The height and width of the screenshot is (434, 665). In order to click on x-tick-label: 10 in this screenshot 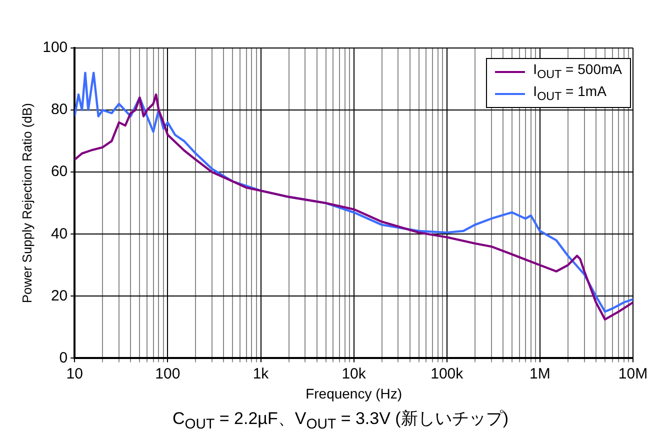, I will do `click(74, 373)`.